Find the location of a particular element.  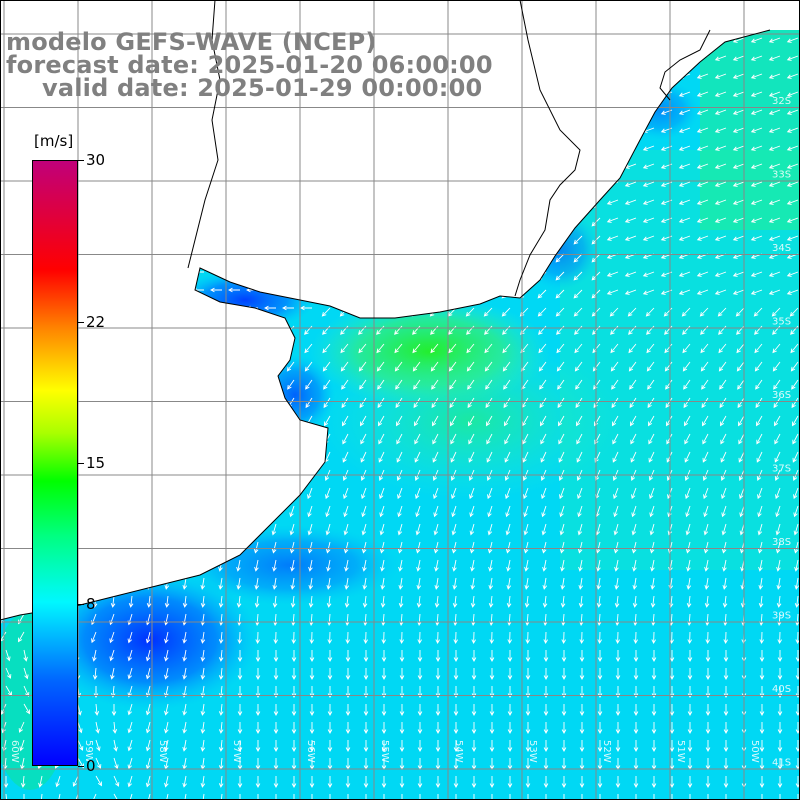

colorbar-tick-mark is located at coordinates (81, 160).